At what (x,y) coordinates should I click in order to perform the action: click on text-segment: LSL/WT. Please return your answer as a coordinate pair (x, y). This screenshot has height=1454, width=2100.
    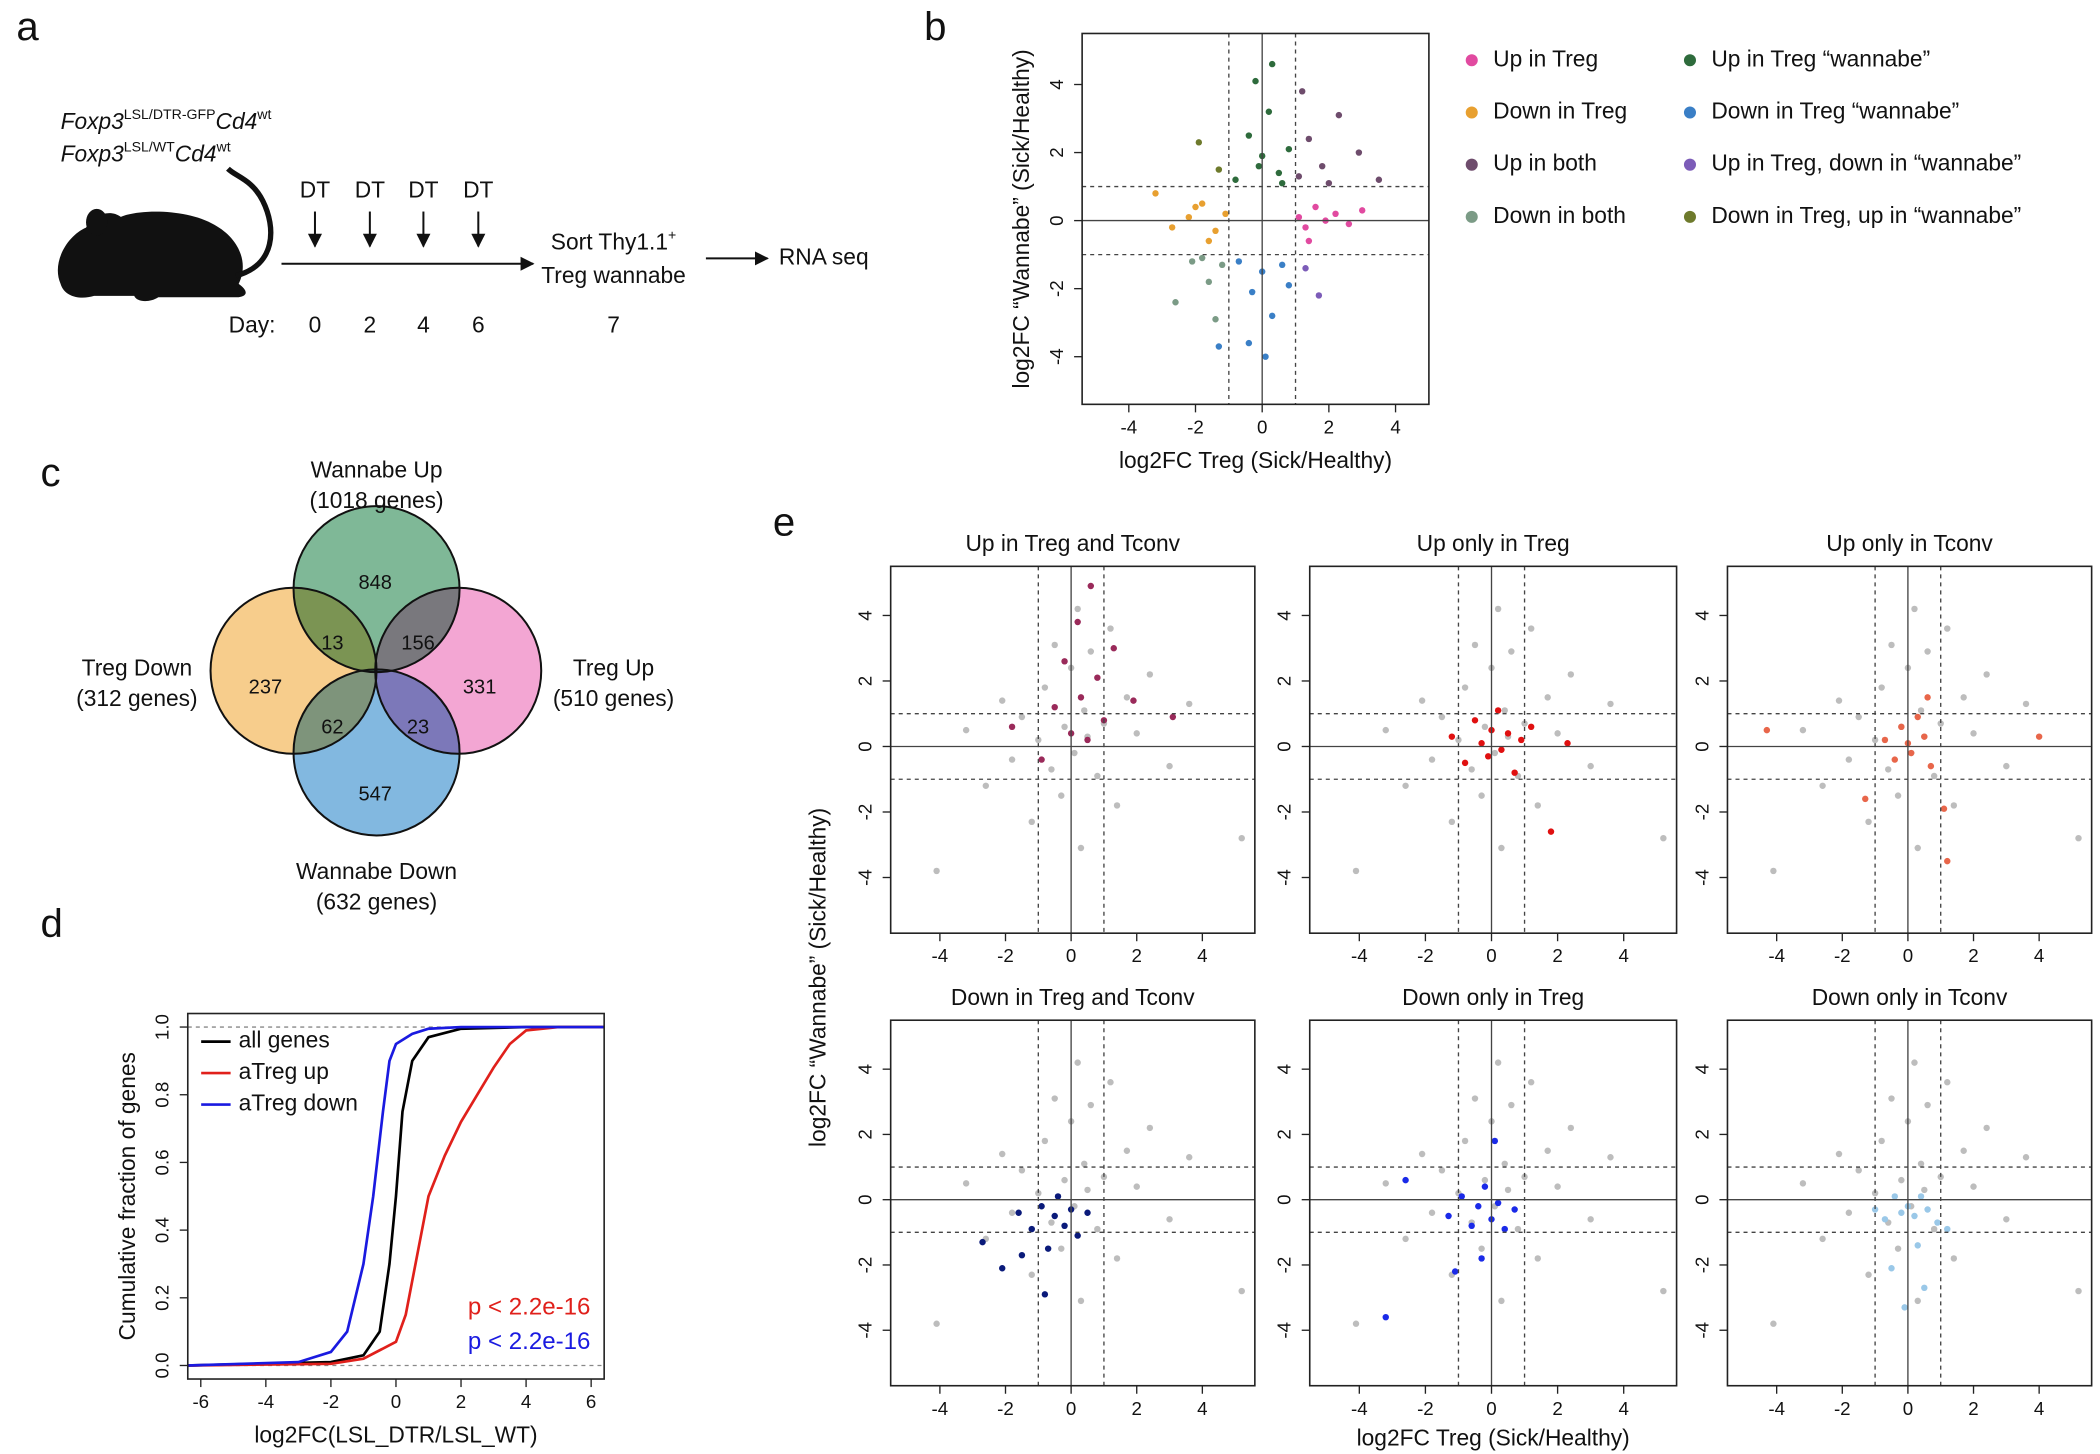
    Looking at the image, I should click on (149, 146).